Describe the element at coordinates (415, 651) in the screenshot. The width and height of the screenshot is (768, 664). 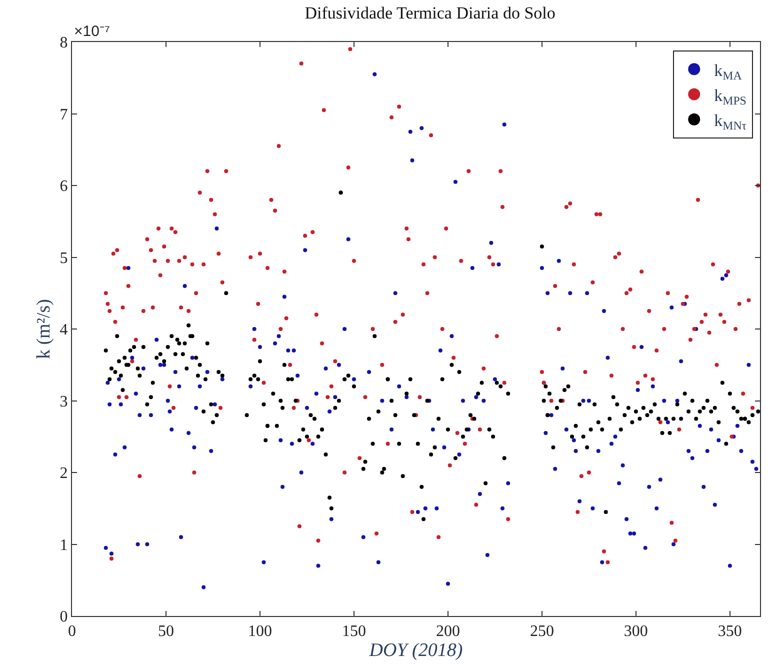
I see `x-axis-title: DOY (2018)` at that location.